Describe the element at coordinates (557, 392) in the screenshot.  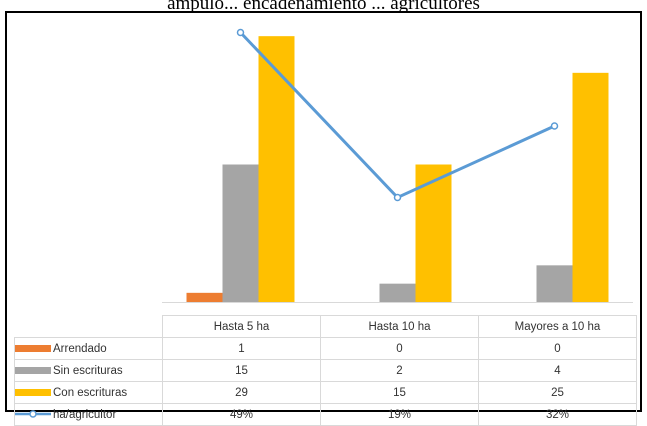
I see `data-label: 25` at that location.